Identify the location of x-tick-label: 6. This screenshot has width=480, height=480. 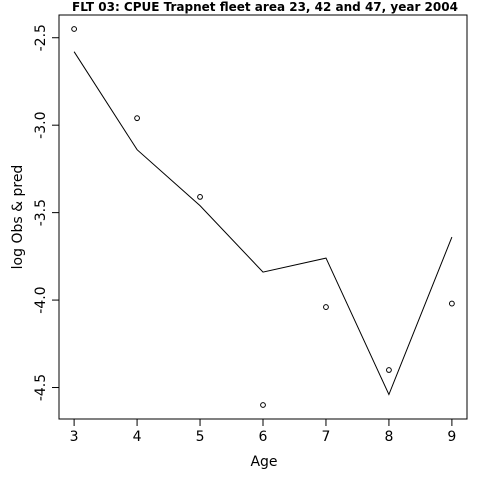
(263, 437).